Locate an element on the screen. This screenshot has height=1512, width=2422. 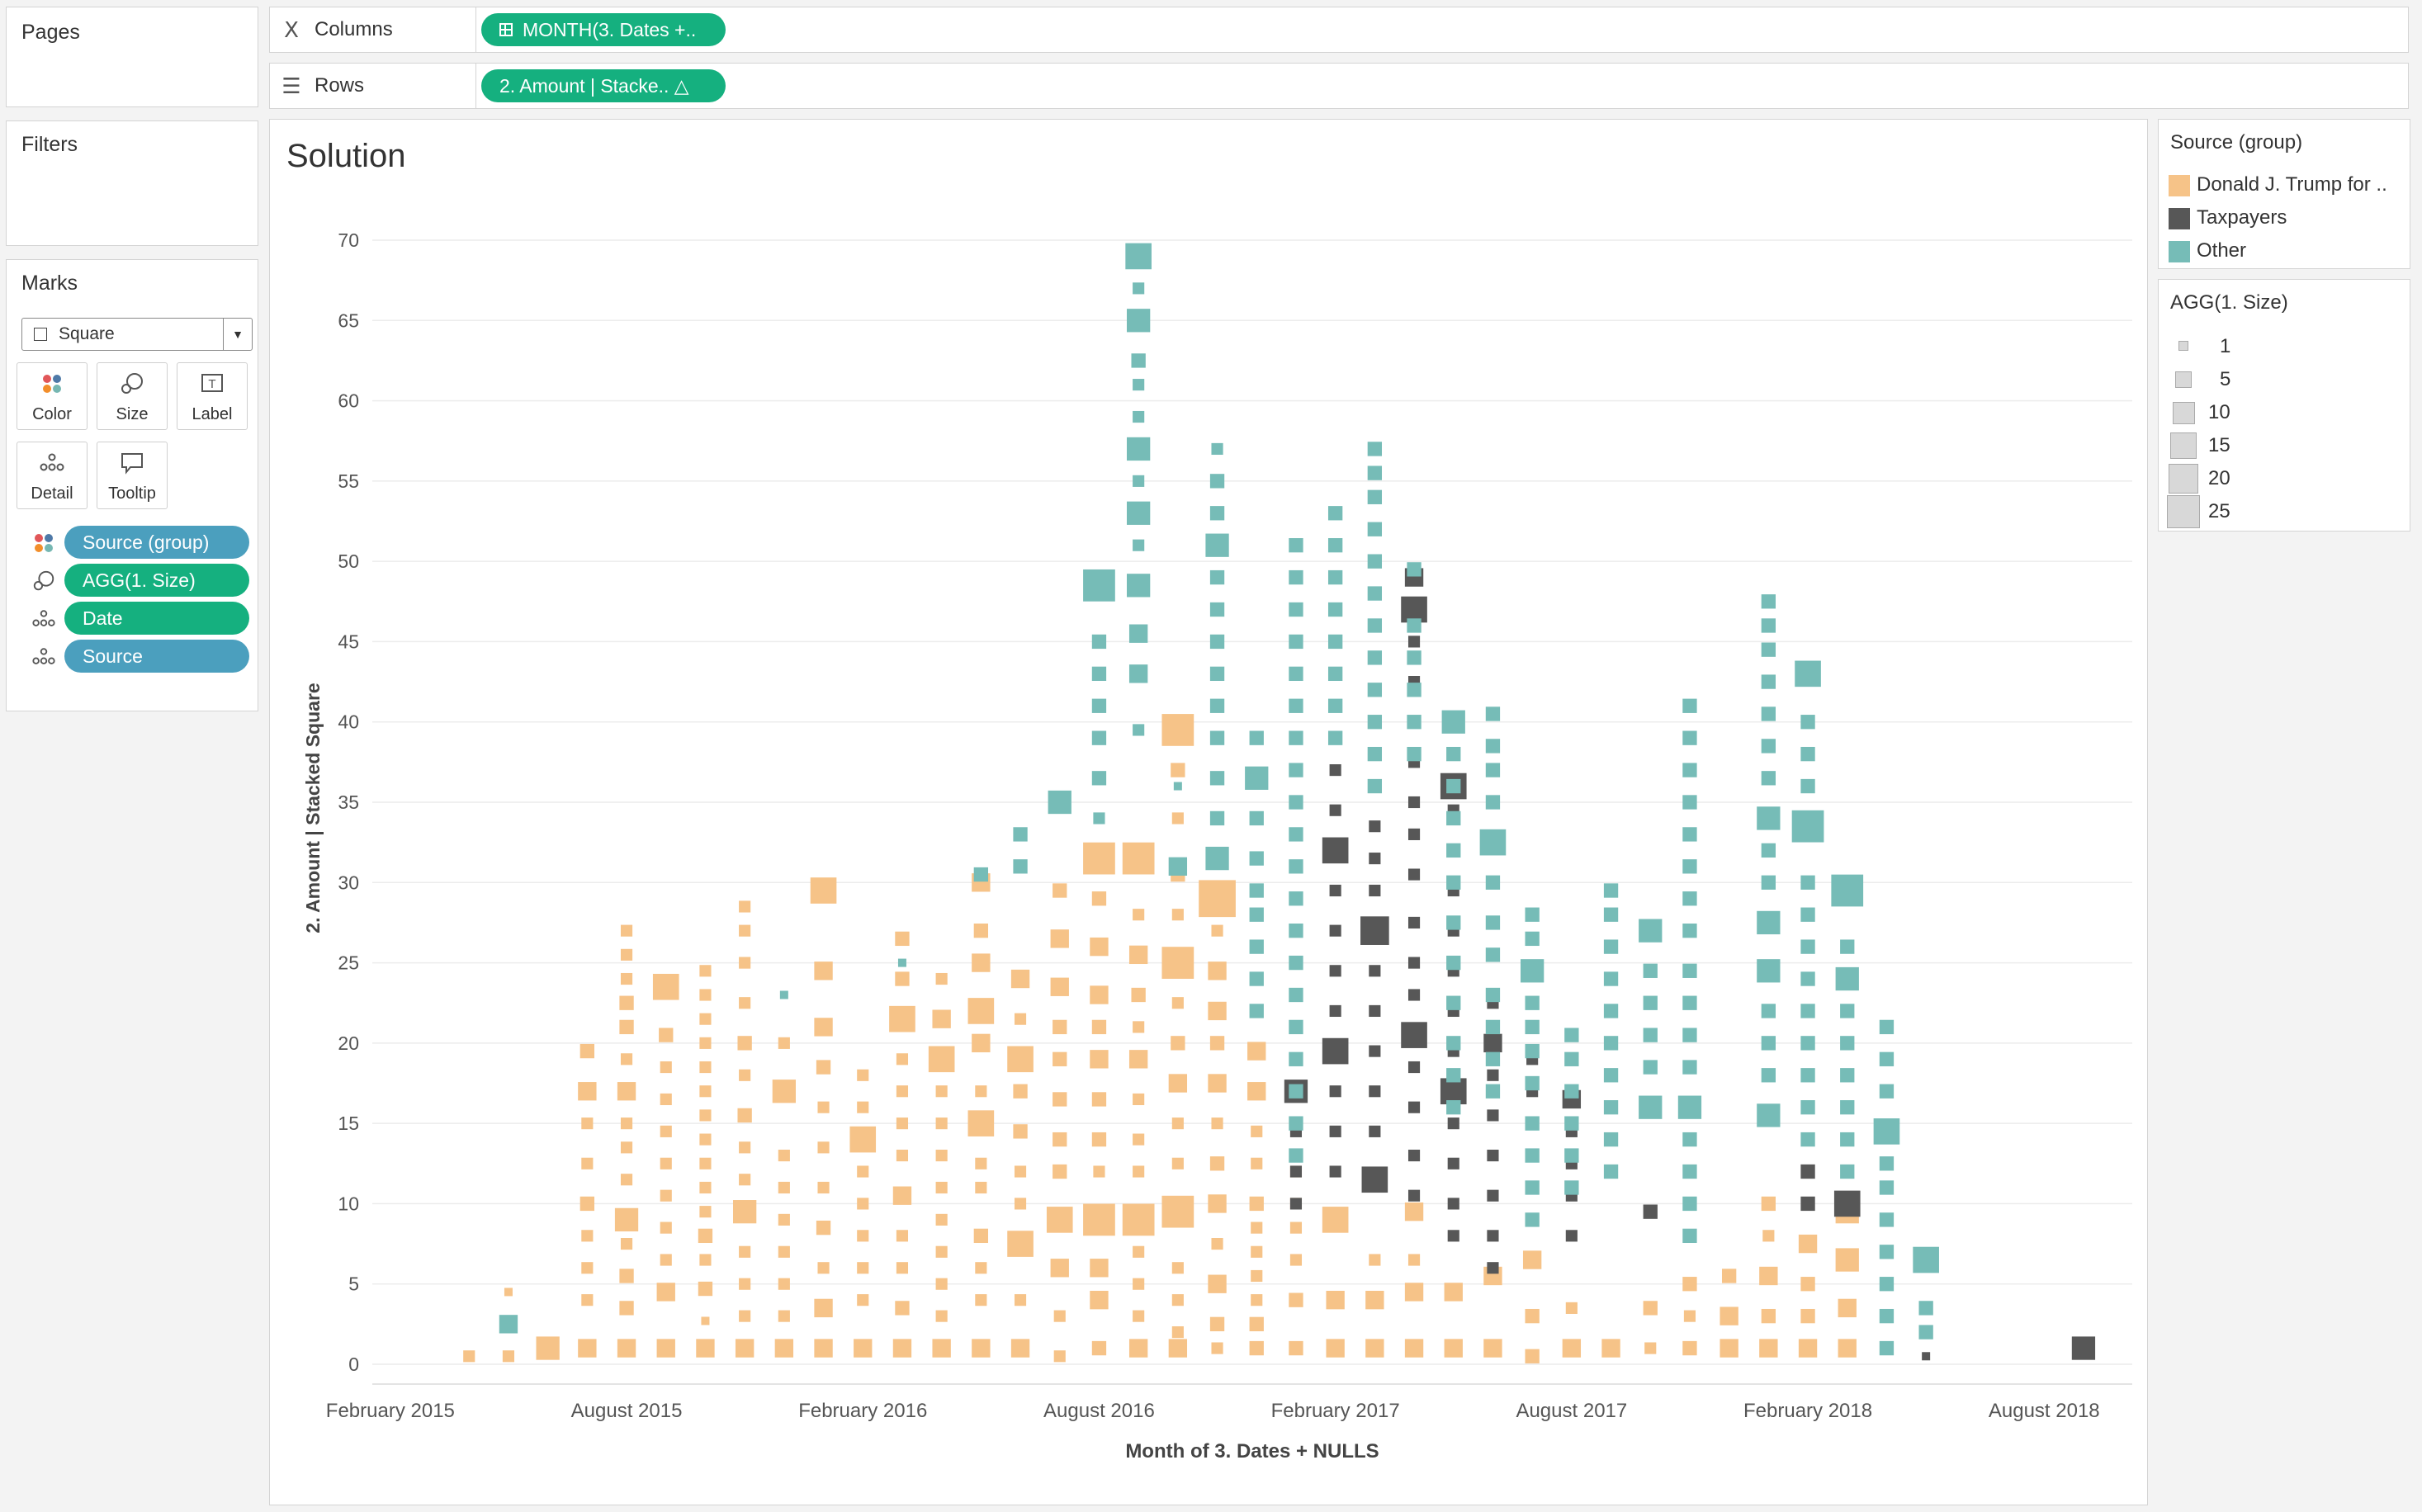
size-legend-item-1: 1 is located at coordinates (2284, 346).